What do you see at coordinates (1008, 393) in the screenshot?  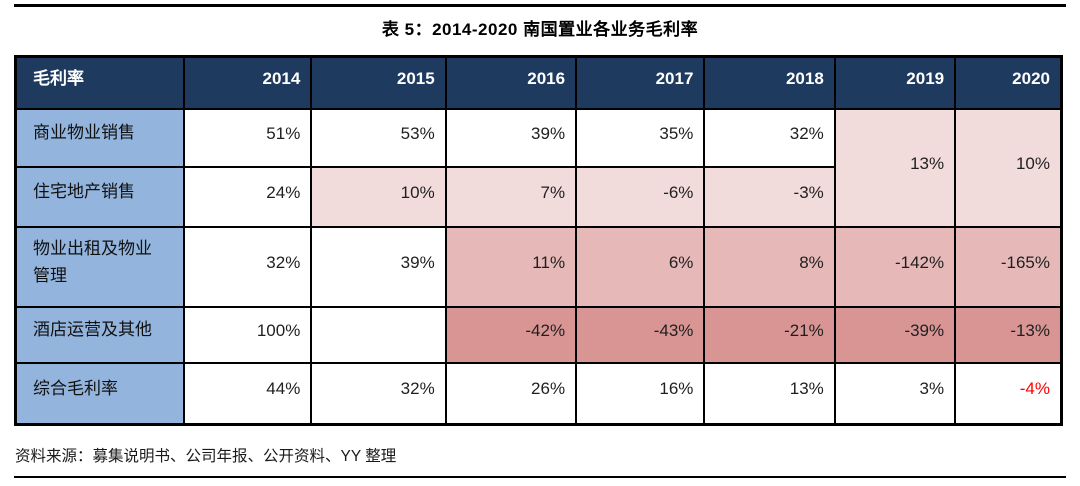 I see `value-cell-negative: -4%` at bounding box center [1008, 393].